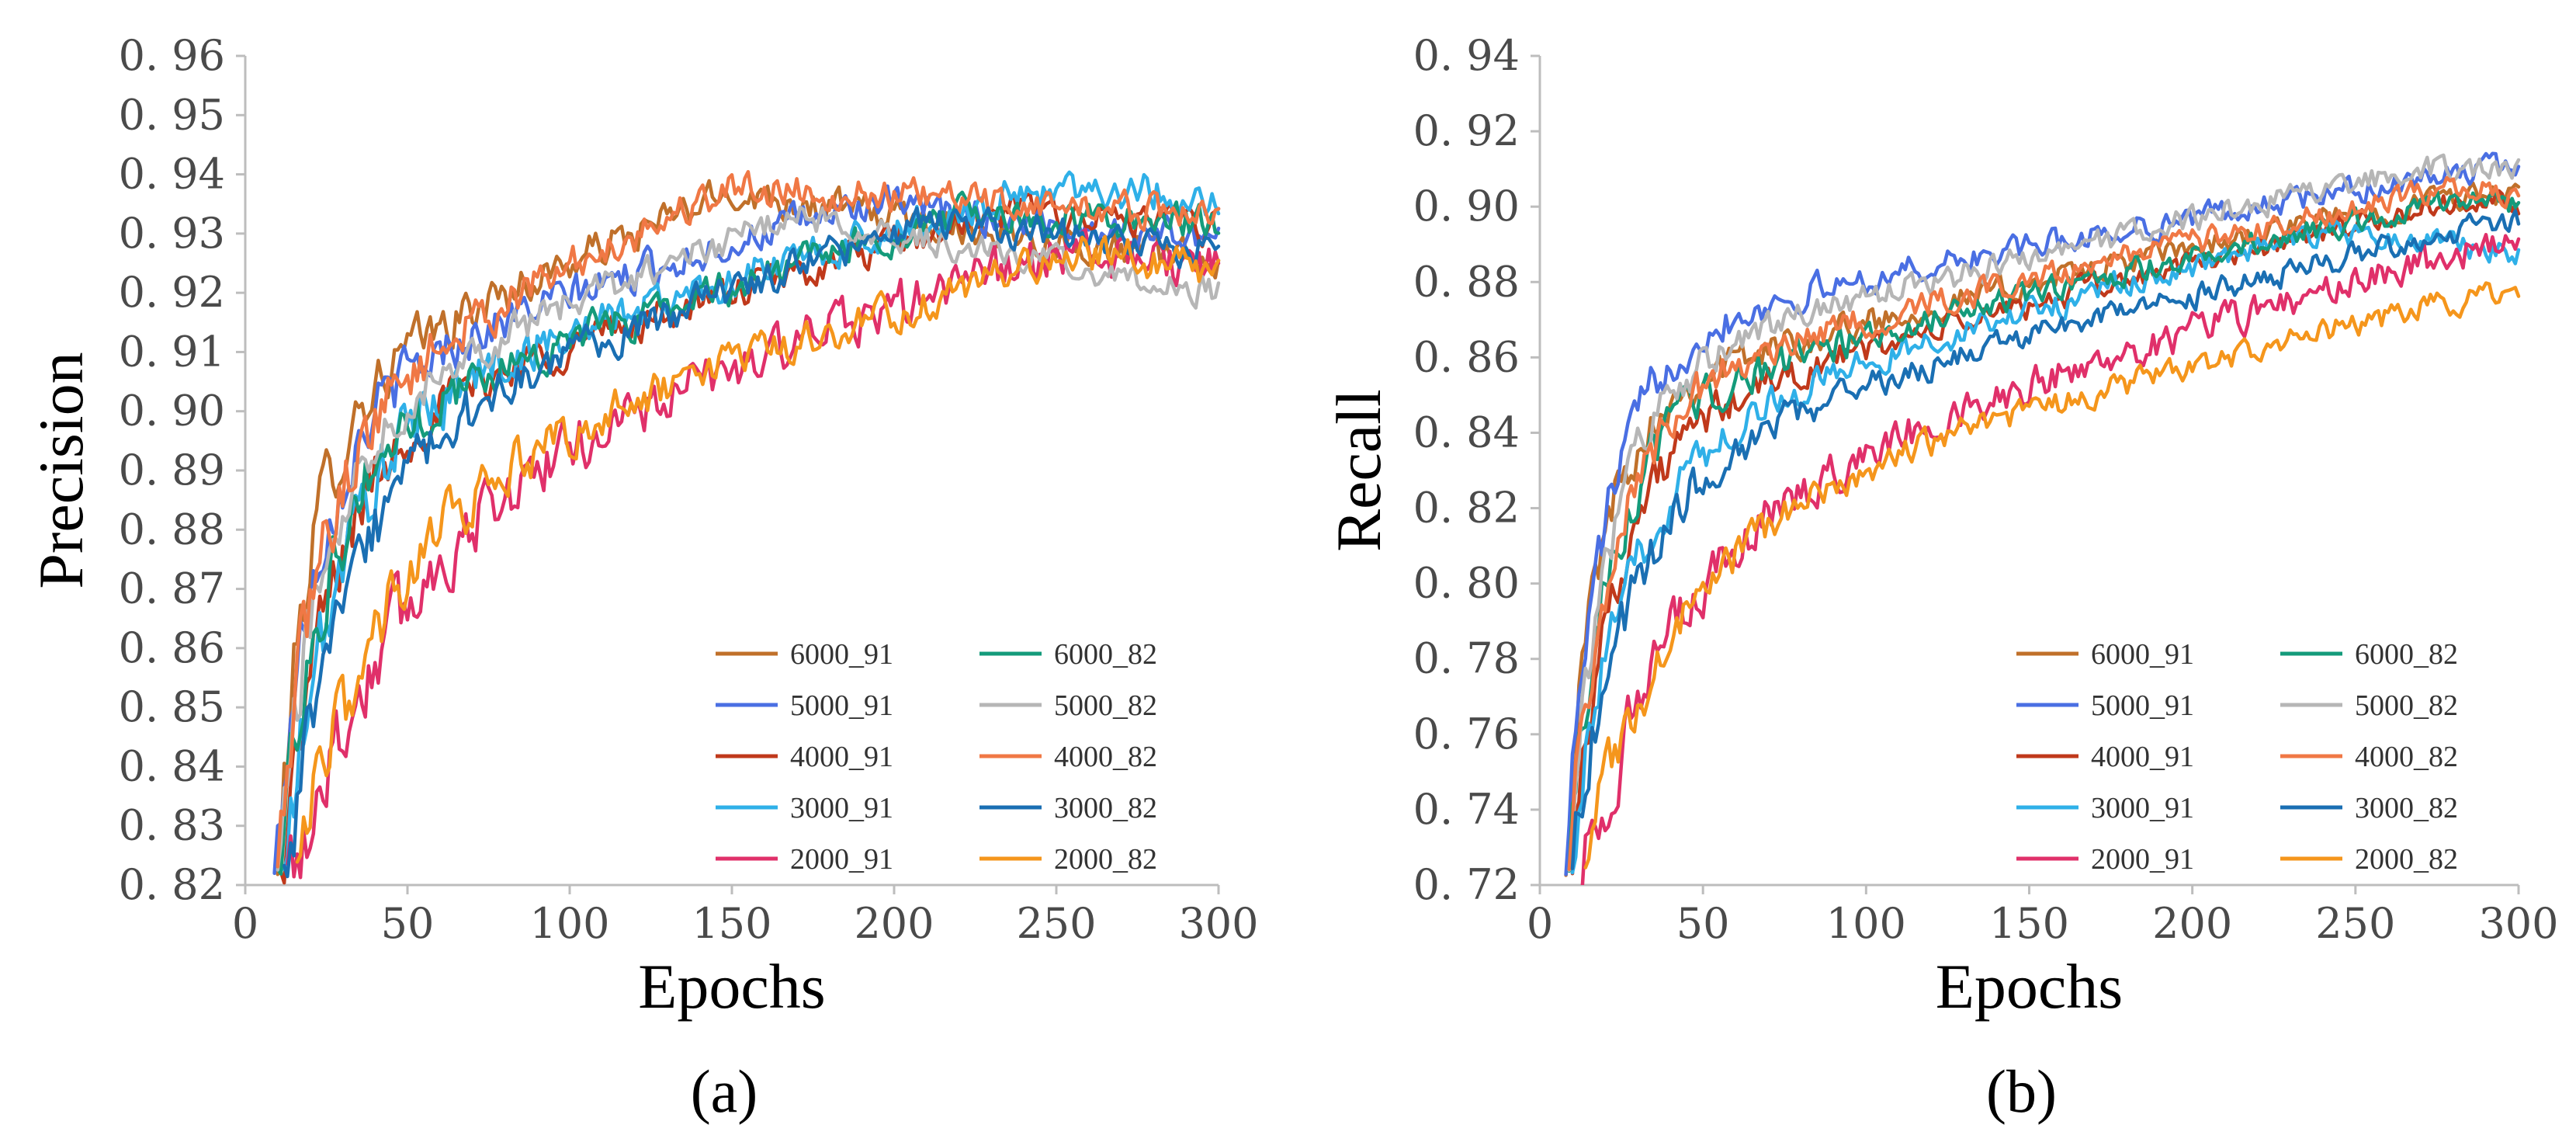 The width and height of the screenshot is (2576, 1142). What do you see at coordinates (172, 114) in the screenshot?
I see `y-tick-label: 0. 95` at bounding box center [172, 114].